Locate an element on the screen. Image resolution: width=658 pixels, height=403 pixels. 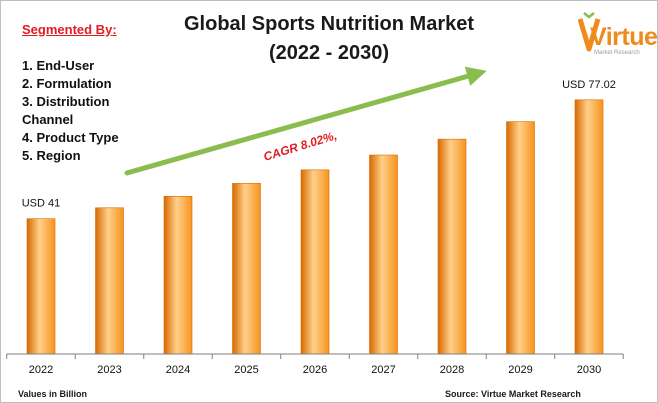
company-logo: Virtue Market Research is located at coordinates (618, 33).